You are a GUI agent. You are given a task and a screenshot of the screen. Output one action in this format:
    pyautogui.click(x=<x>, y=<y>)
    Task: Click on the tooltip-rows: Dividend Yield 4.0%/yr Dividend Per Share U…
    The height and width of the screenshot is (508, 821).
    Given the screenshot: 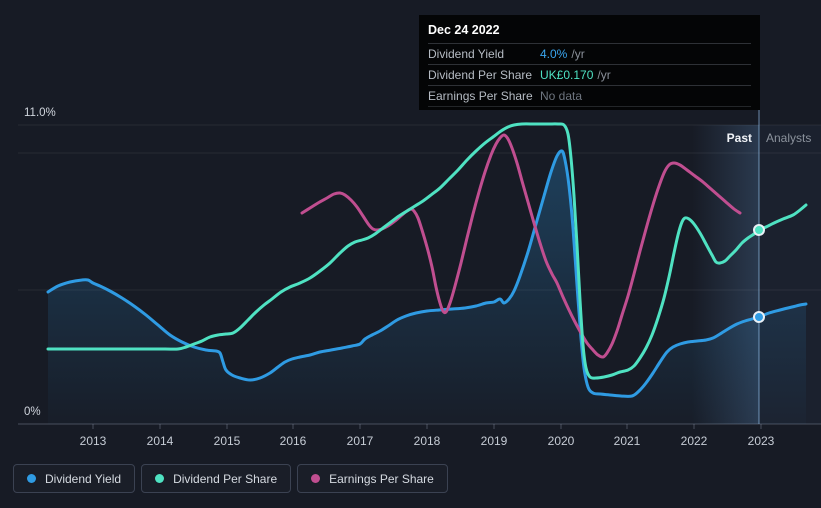 What is the action you would take?
    pyautogui.click(x=589, y=74)
    